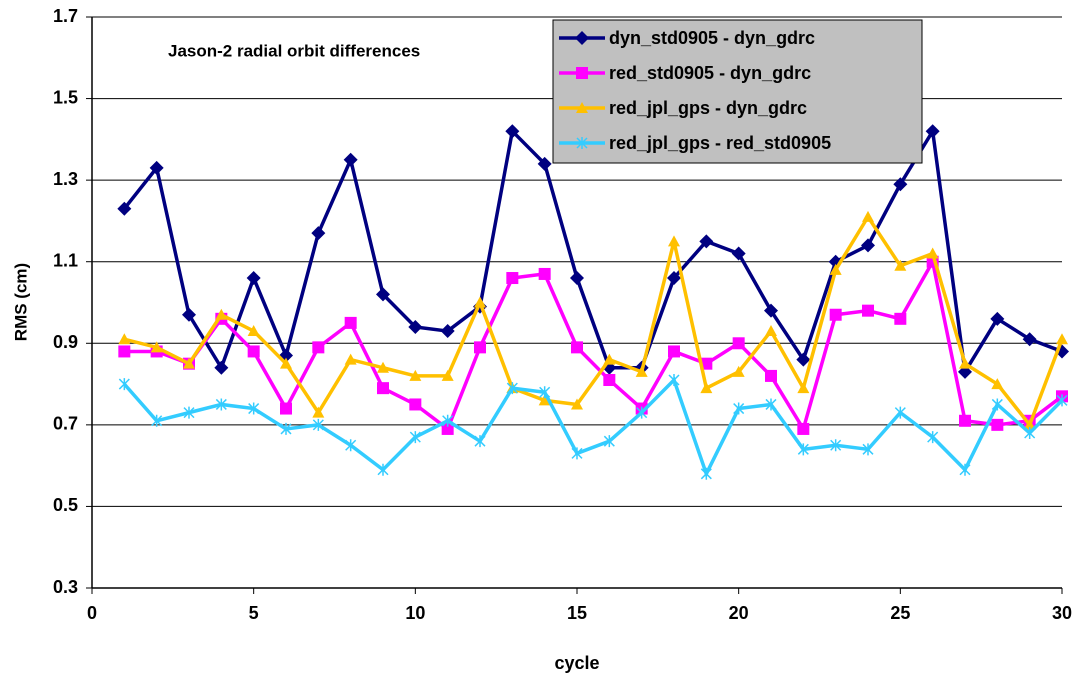 This screenshot has height=677, width=1079. I want to click on series-line, so click(593, 427).